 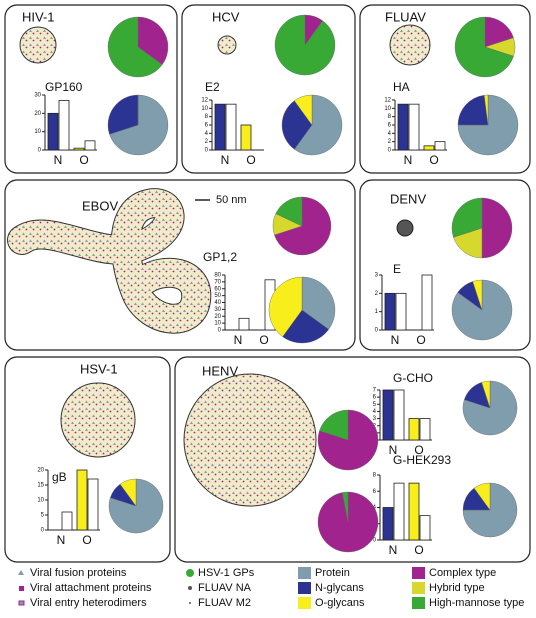 What do you see at coordinates (390, 142) in the screenshot?
I see `y-tick-label: 2` at bounding box center [390, 142].